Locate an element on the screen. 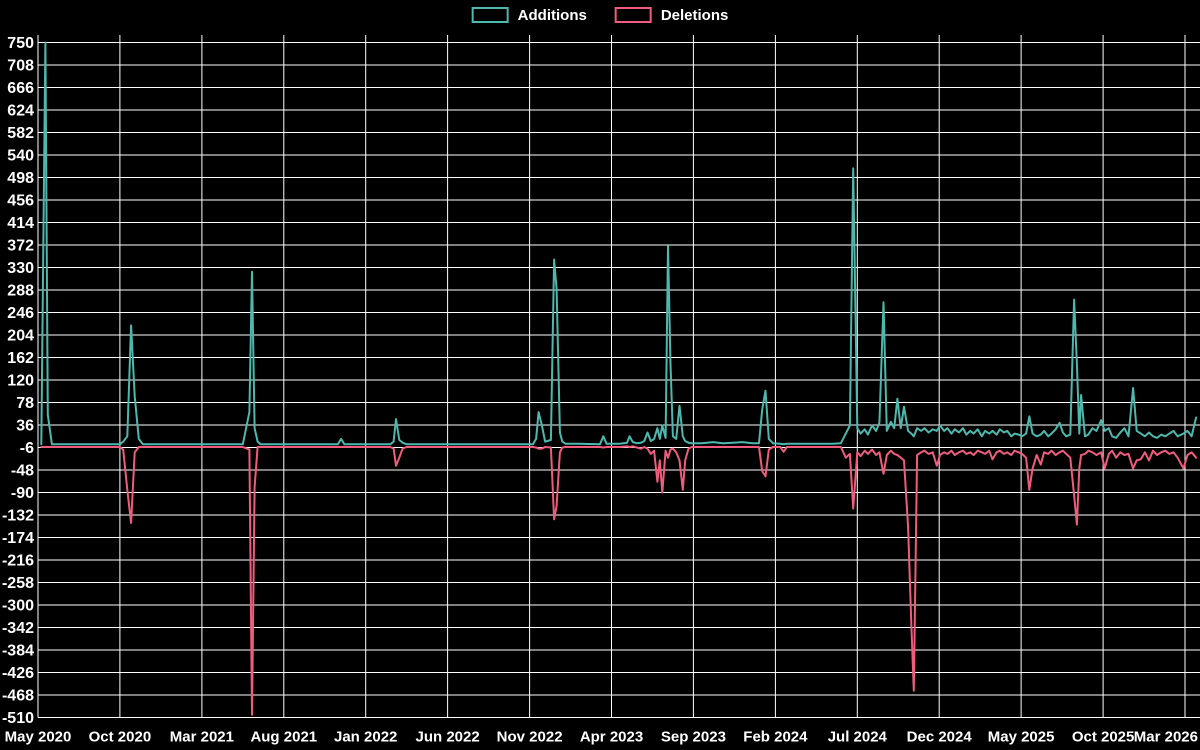 This screenshot has height=750, width=1200. legend-item-deletions: Deletions is located at coordinates (671, 15).